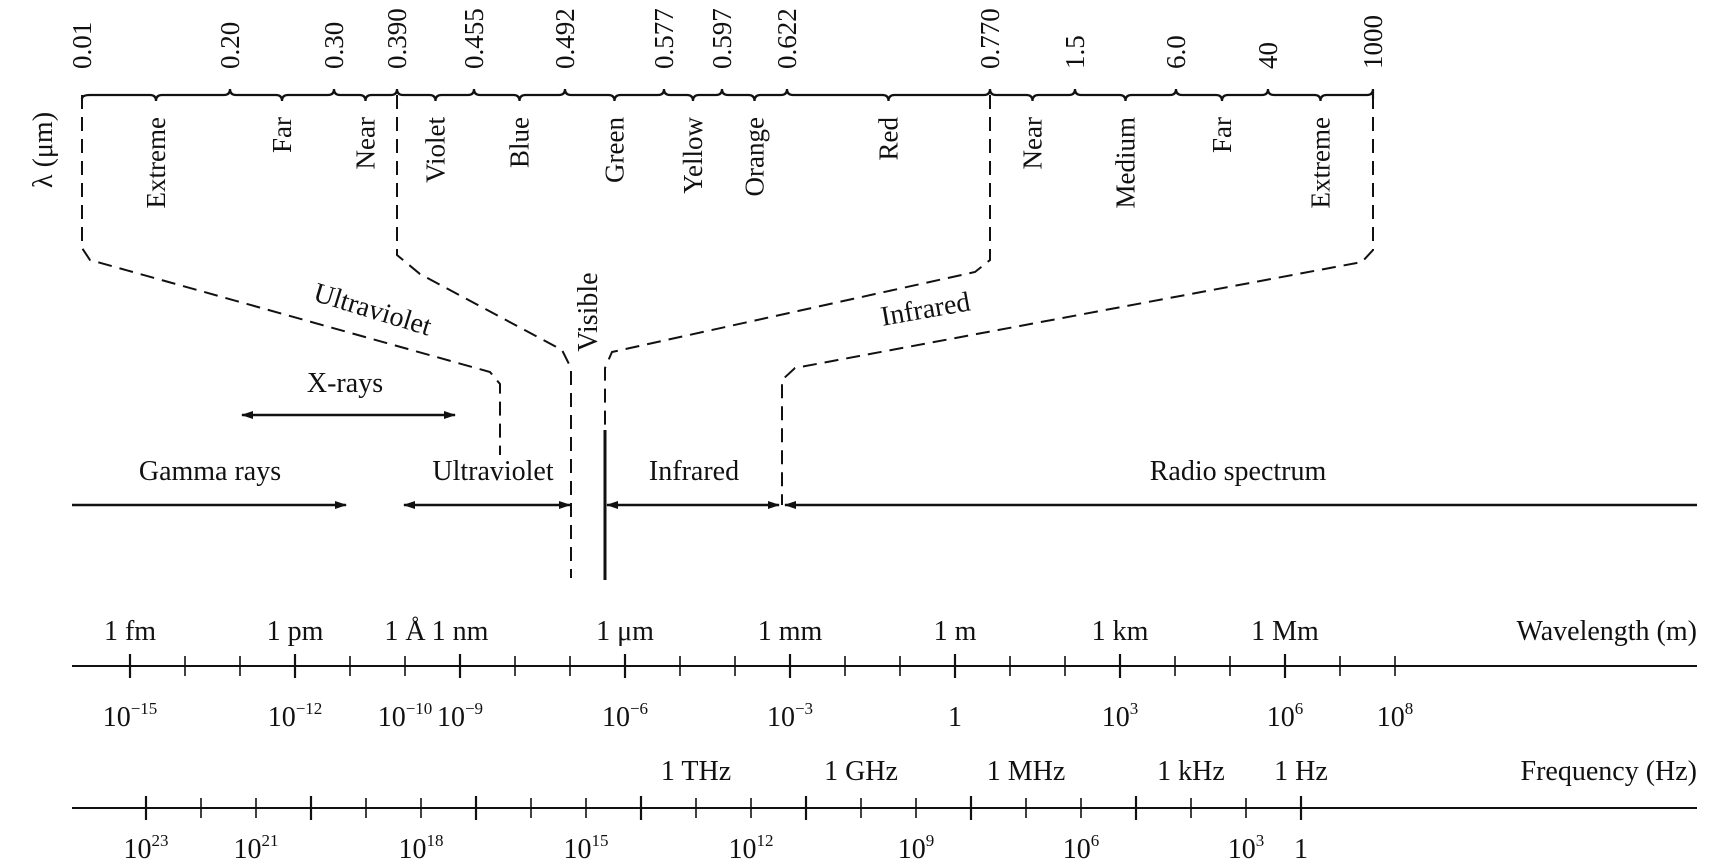  I want to click on lambda-tick-label: 6.0, so click(1176, 52).